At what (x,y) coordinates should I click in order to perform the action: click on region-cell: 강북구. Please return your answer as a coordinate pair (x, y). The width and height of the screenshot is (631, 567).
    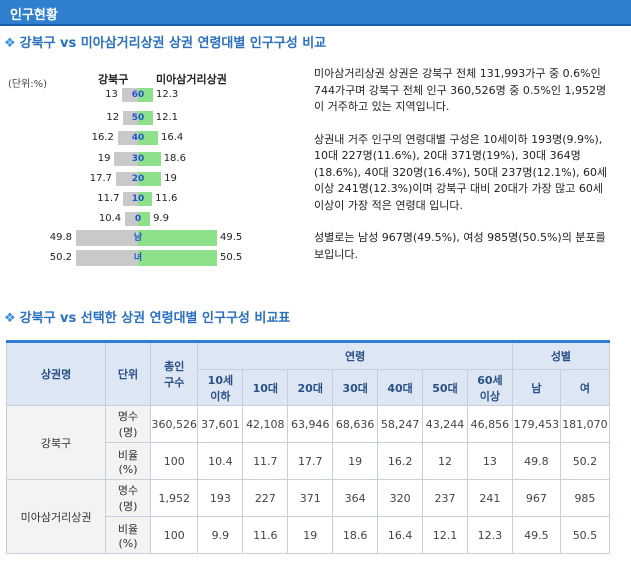
    Looking at the image, I should click on (56, 442).